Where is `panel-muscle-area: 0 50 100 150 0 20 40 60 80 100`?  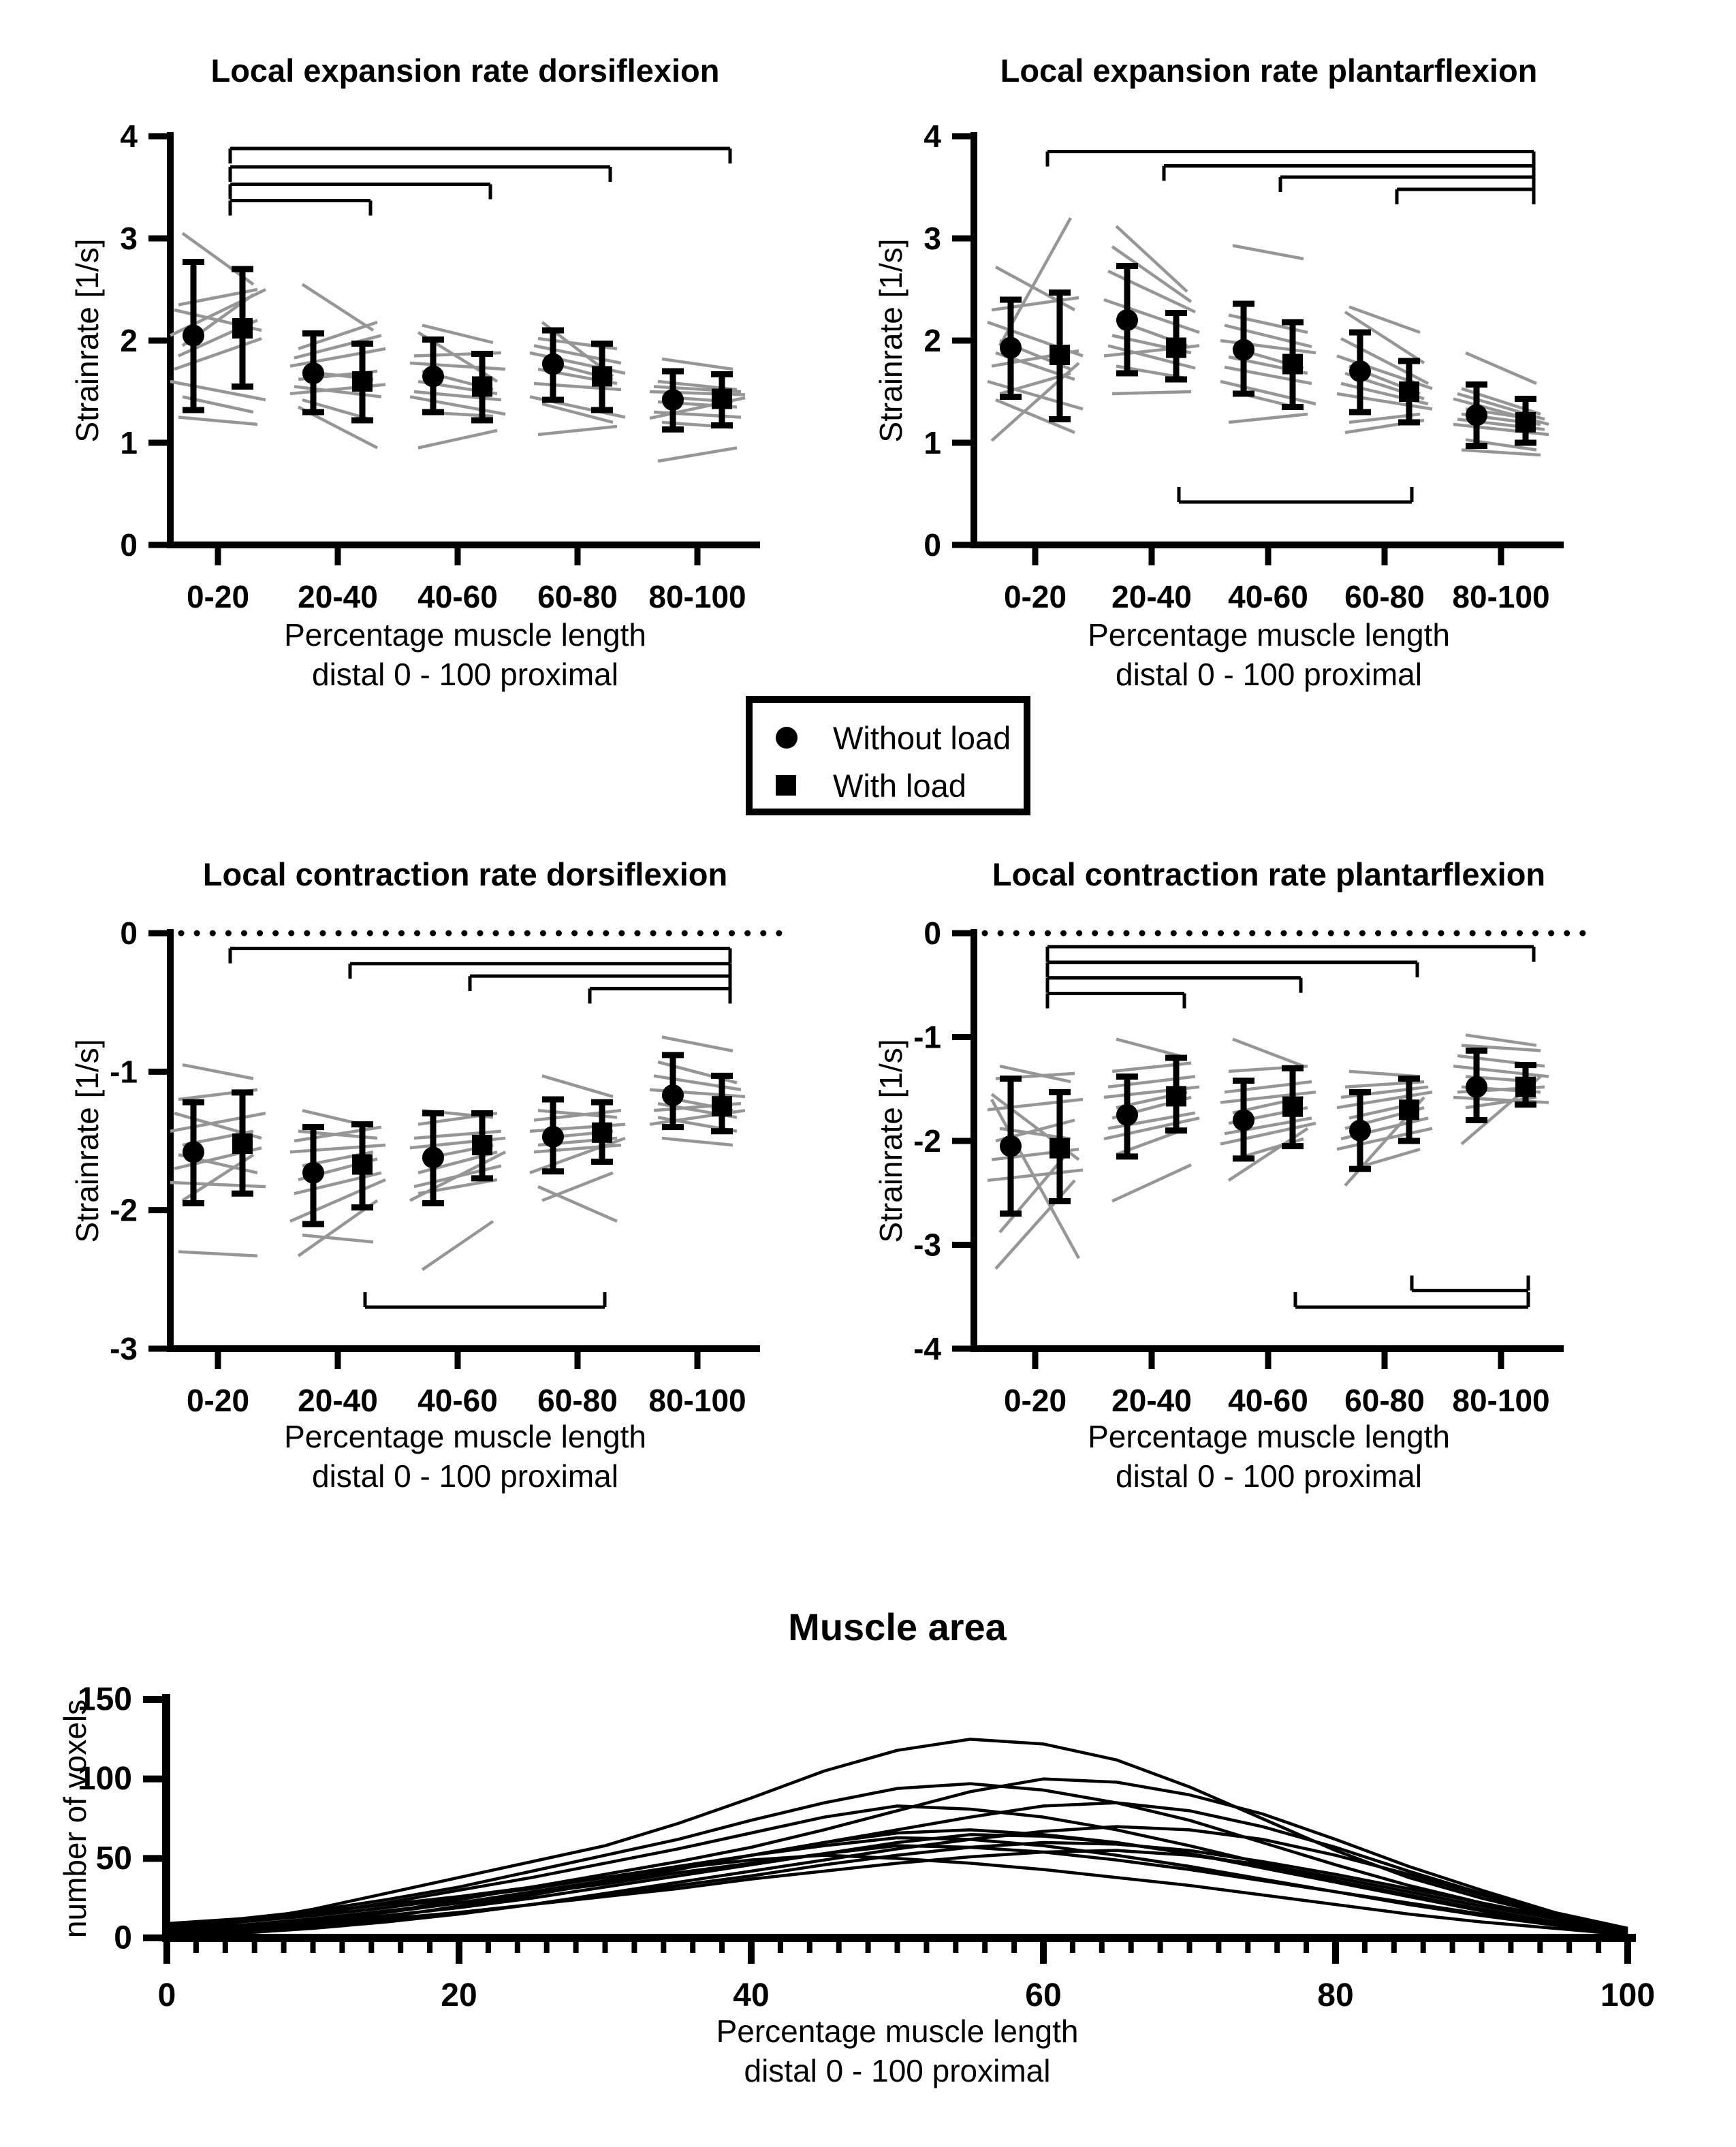
panel-muscle-area: 0 50 100 150 0 20 40 60 80 100 is located at coordinates (867, 1848).